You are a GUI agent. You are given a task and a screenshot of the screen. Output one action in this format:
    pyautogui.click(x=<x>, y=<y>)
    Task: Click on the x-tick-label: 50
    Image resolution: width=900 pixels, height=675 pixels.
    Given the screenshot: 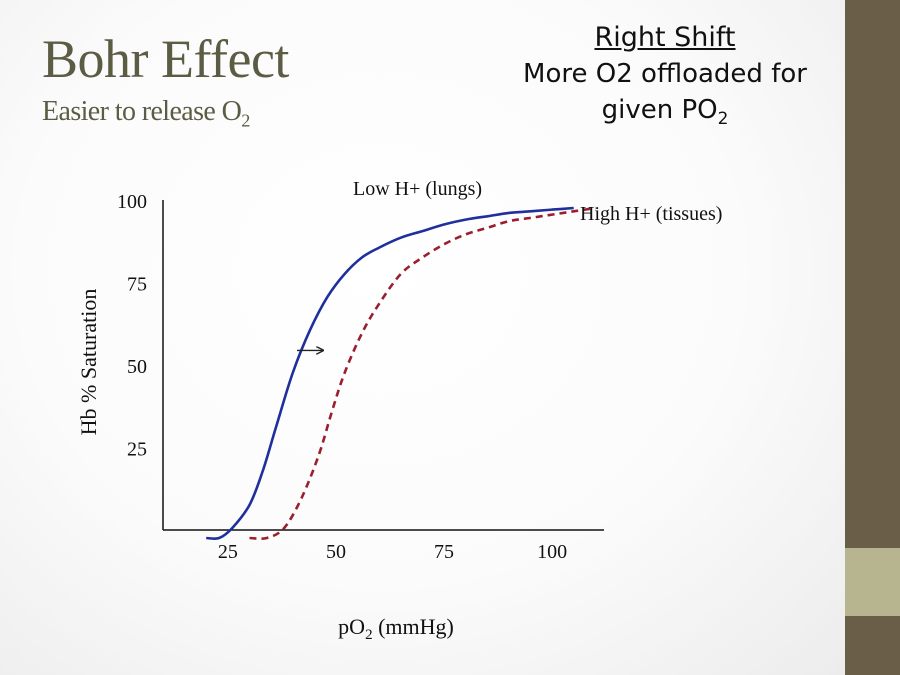 What is the action you would take?
    pyautogui.click(x=336, y=552)
    